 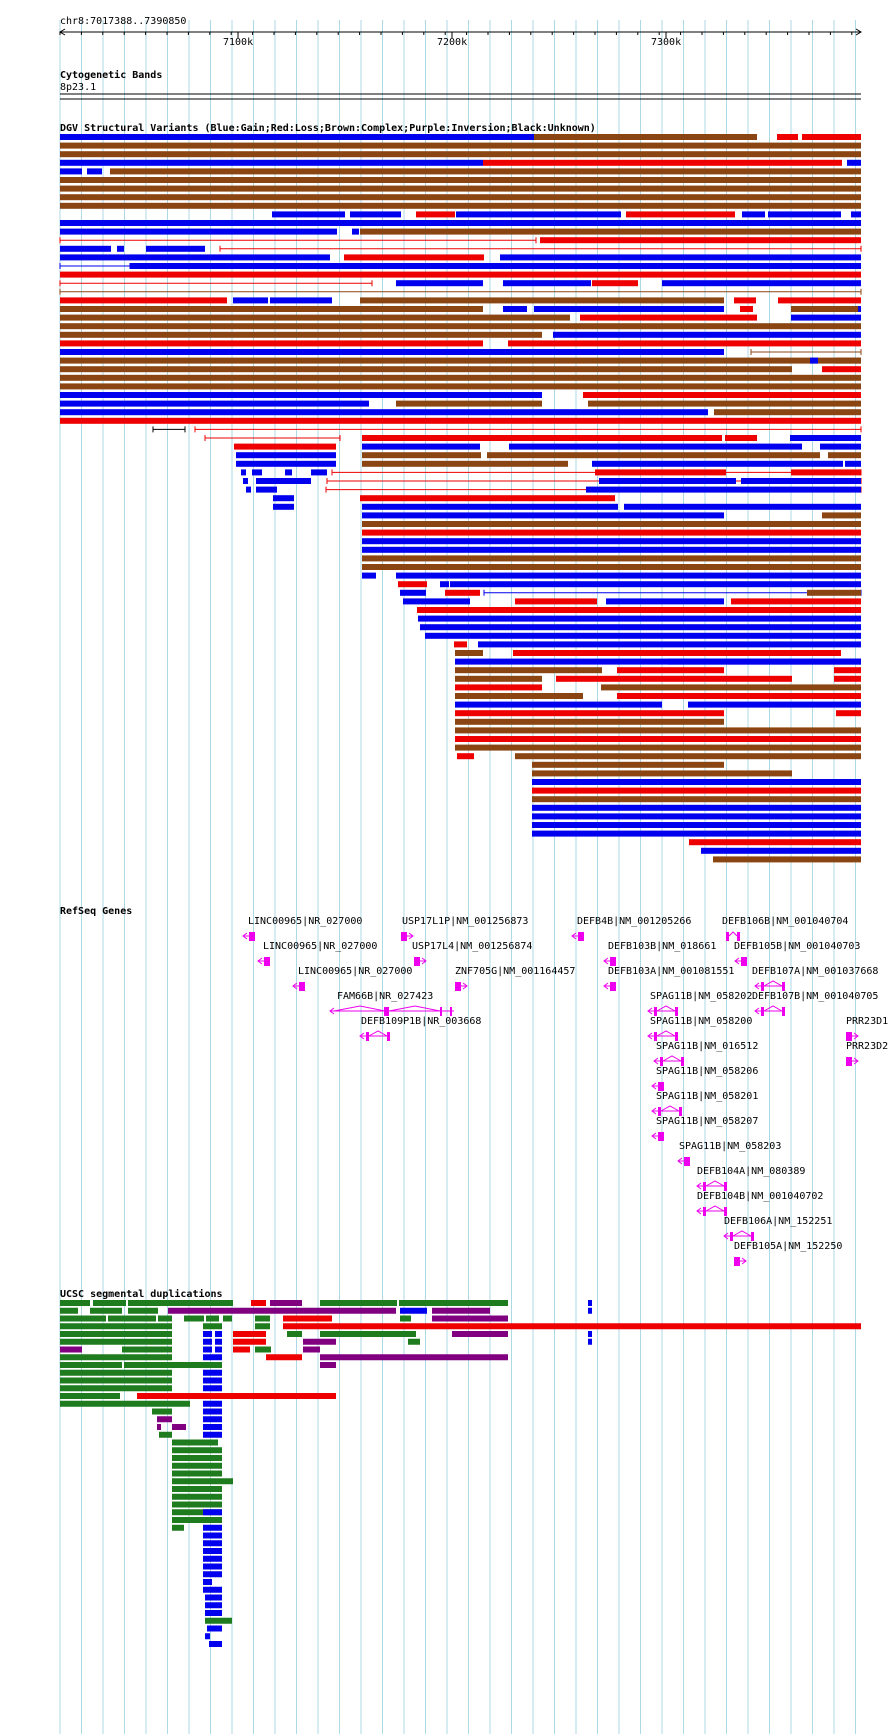 I want to click on refseq-gene: SPAG11B|NM_016512, so click(x=705, y=1053).